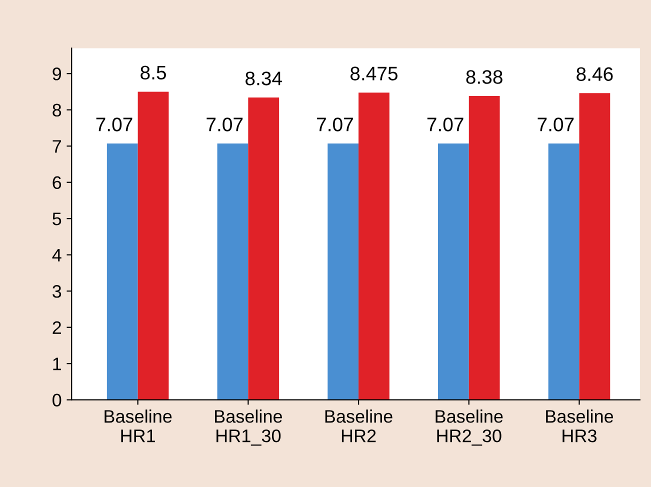 The height and width of the screenshot is (487, 651). What do you see at coordinates (580, 426) in the screenshot?
I see `x-tick-label: Baseline HR3` at bounding box center [580, 426].